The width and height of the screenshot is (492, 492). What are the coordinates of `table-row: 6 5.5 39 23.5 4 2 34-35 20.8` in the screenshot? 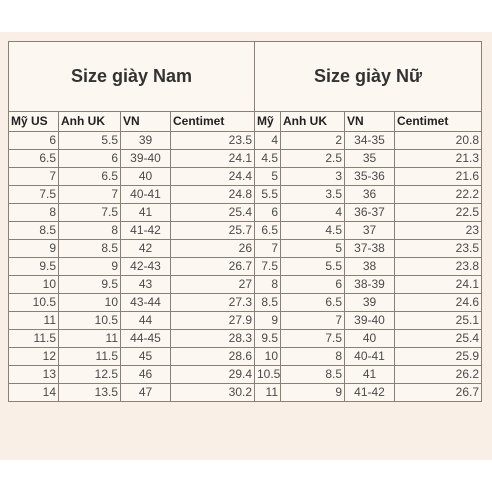 It's located at (245, 140).